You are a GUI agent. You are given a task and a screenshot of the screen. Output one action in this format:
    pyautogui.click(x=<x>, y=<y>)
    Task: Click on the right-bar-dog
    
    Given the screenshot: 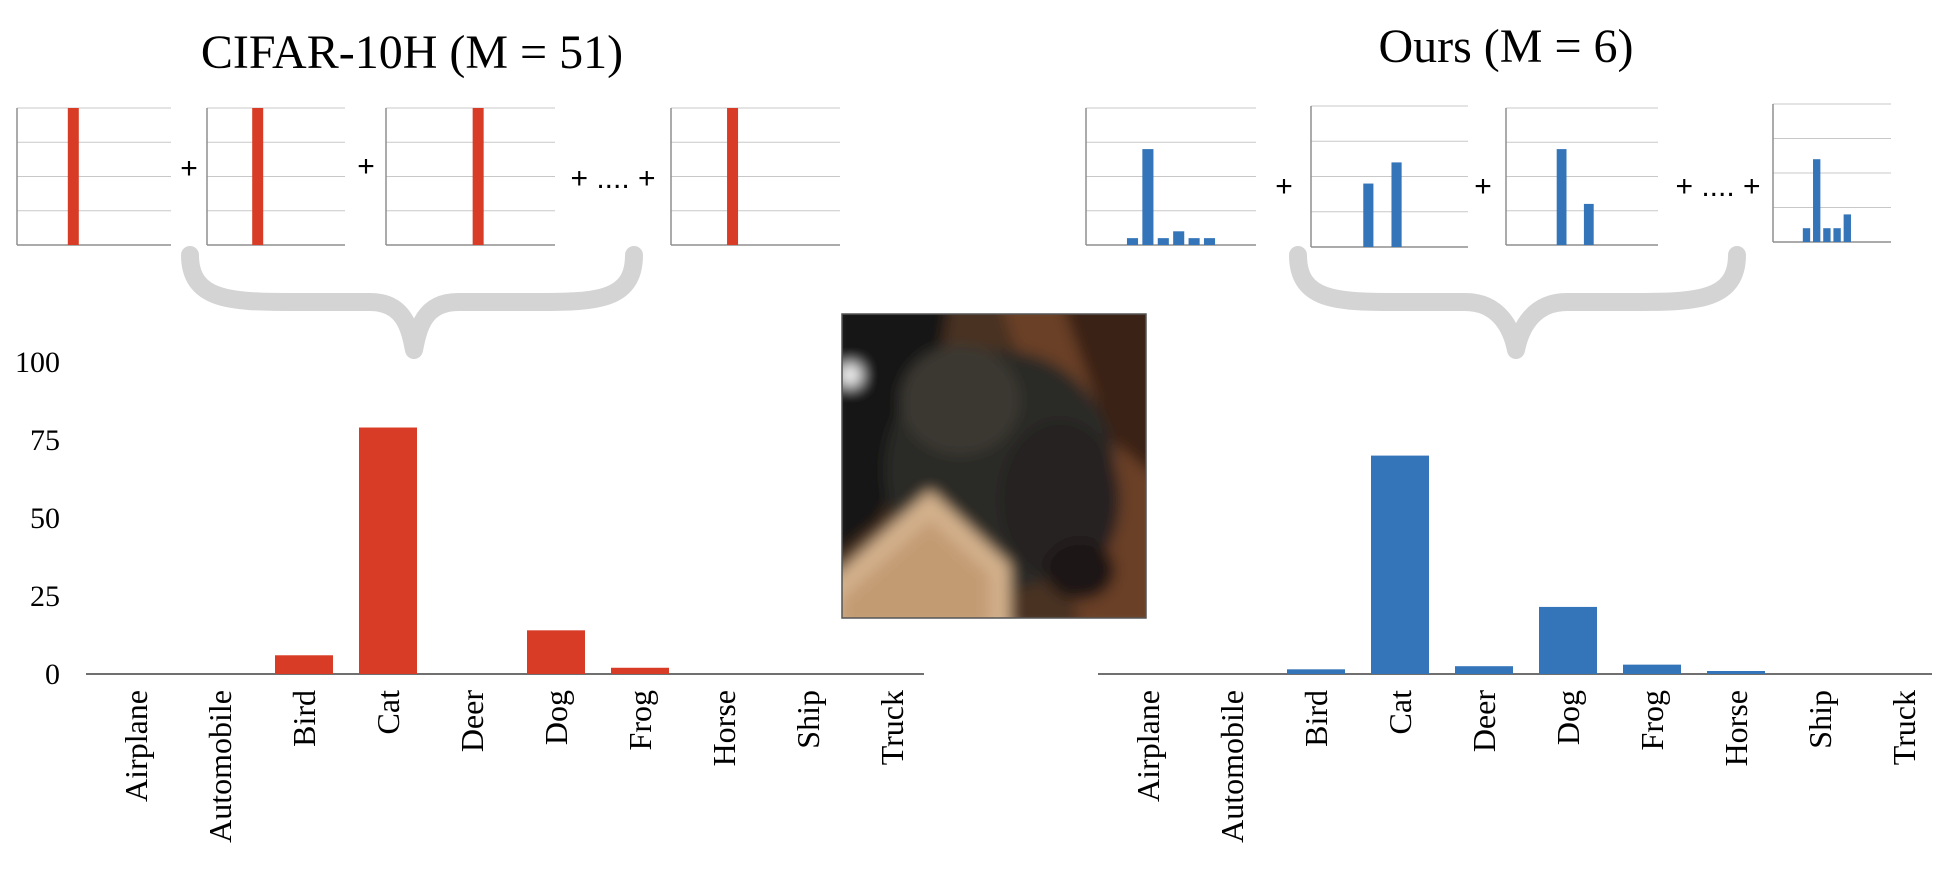 What is the action you would take?
    pyautogui.click(x=1568, y=640)
    